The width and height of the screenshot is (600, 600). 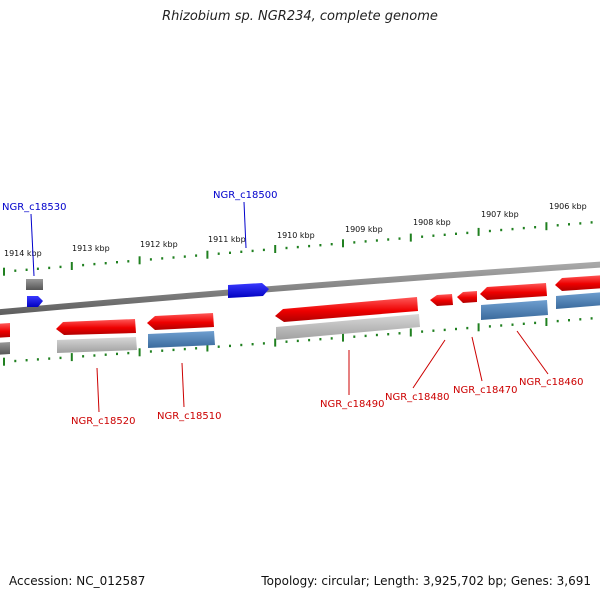 I want to click on kbp-label: 1913 kbp, so click(x=91, y=248).